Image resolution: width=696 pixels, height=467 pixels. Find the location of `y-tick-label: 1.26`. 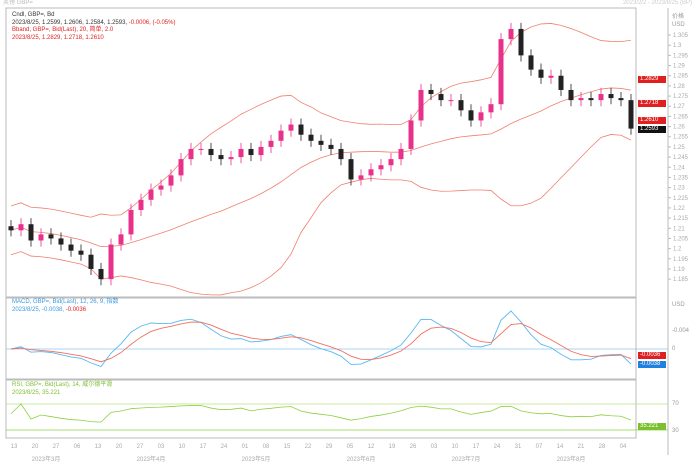

y-tick-label: 1.26 is located at coordinates (679, 128).